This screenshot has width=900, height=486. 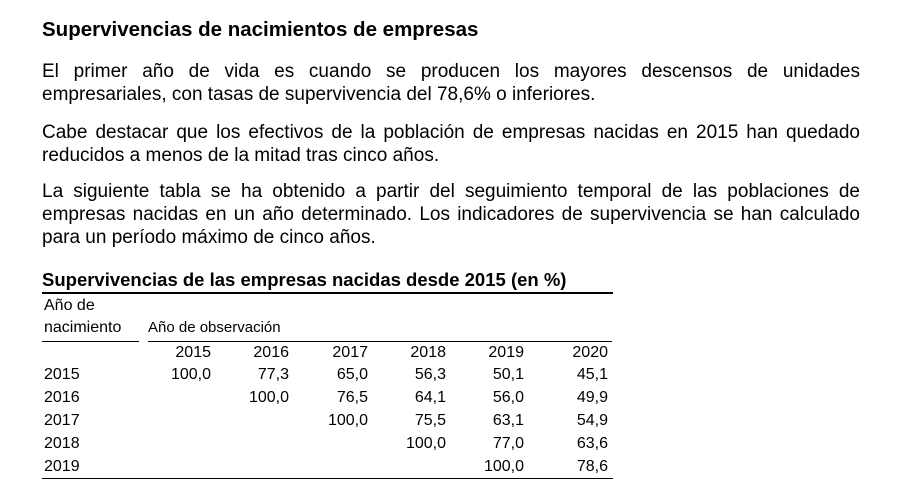 I want to click on table-title-underline, so click(x=327, y=293).